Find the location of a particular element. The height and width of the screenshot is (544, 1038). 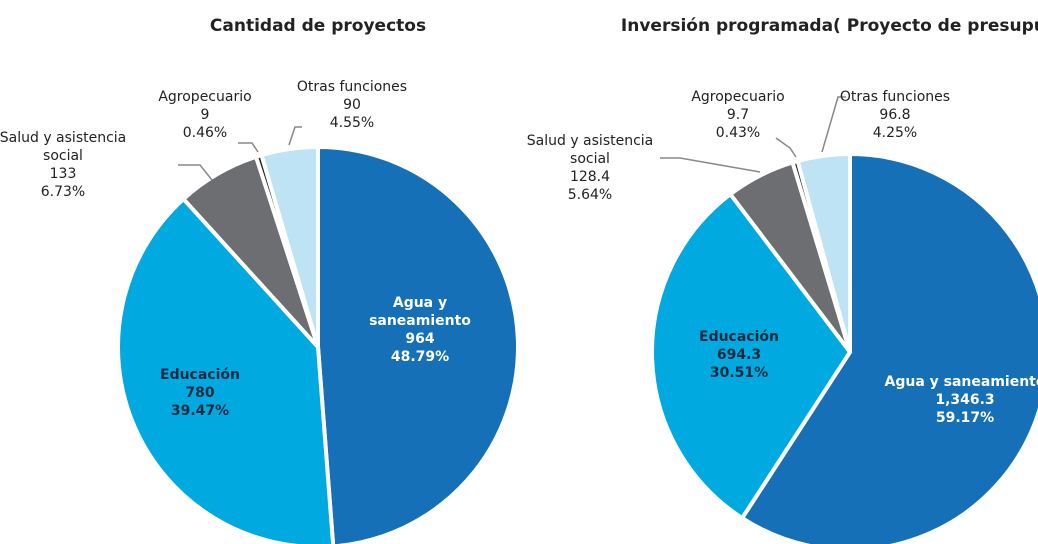

title-text: Inversión programada is located at coordinates (727, 26).